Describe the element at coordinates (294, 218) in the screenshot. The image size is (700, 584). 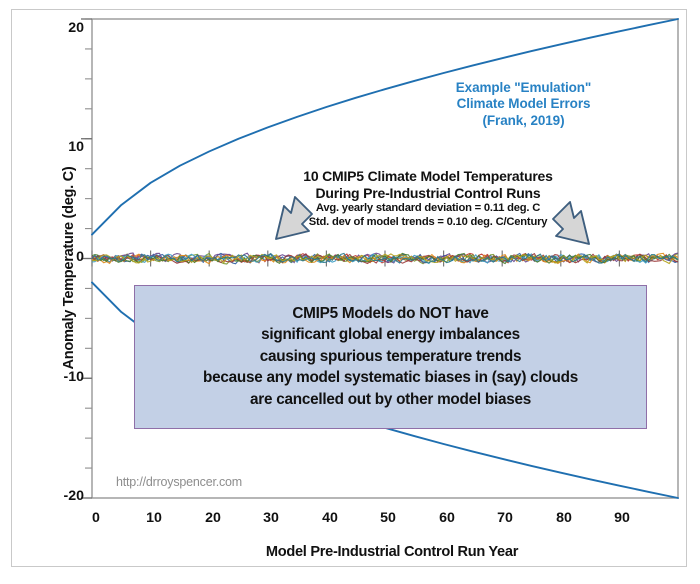
I see `down-left-arrow-icon` at that location.